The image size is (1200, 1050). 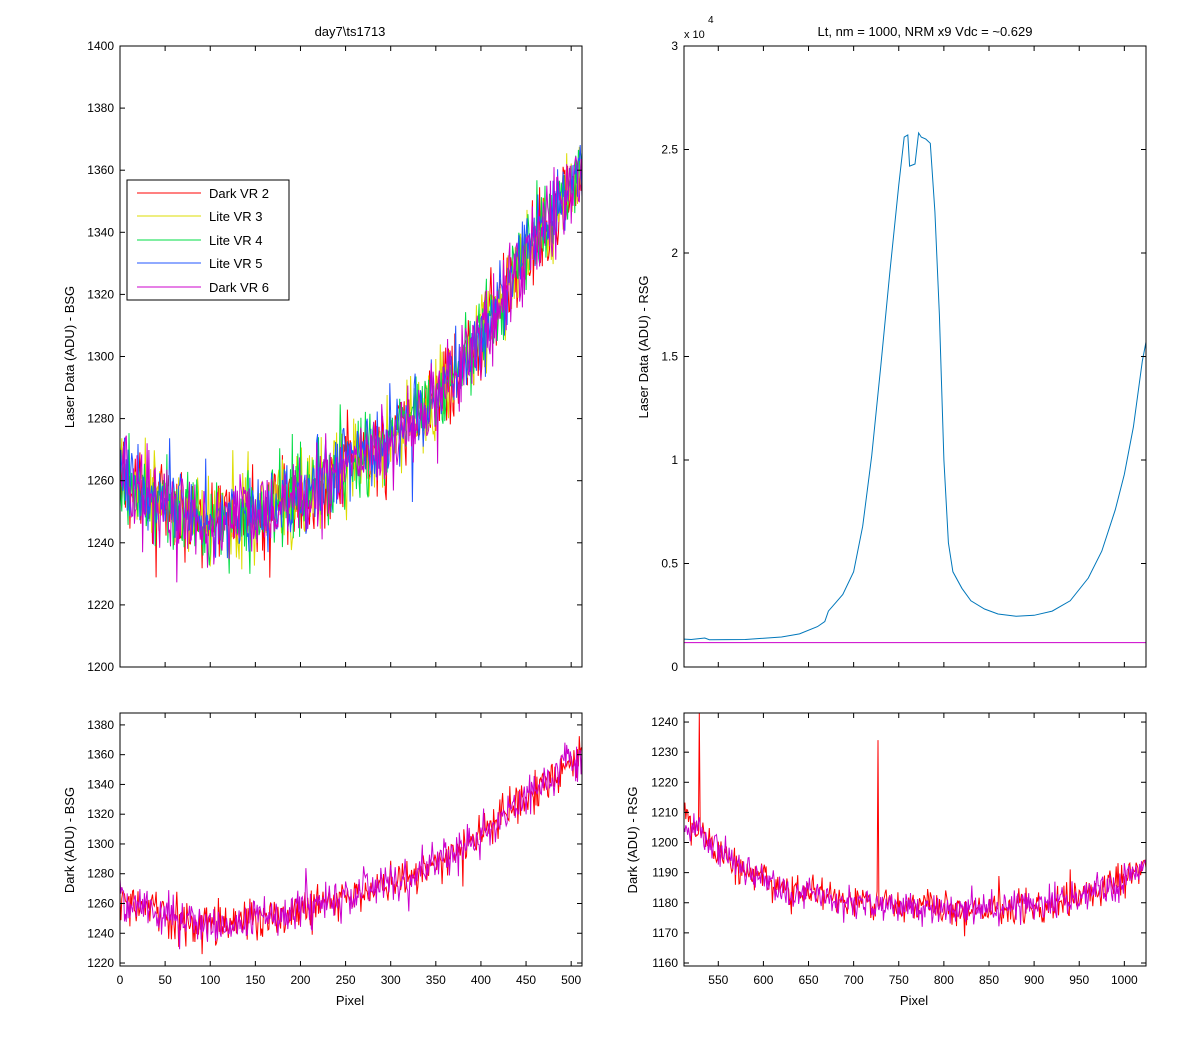 I want to click on bsg_dark-ytick-label: 1320, so click(x=100, y=814).